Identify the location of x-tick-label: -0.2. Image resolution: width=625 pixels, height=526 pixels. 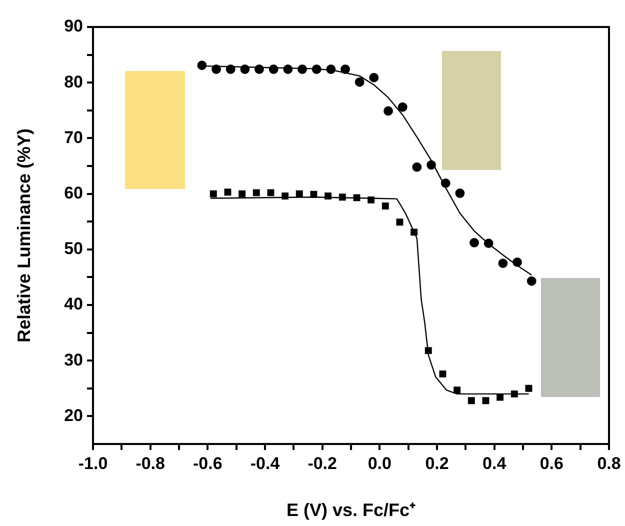
(322, 463).